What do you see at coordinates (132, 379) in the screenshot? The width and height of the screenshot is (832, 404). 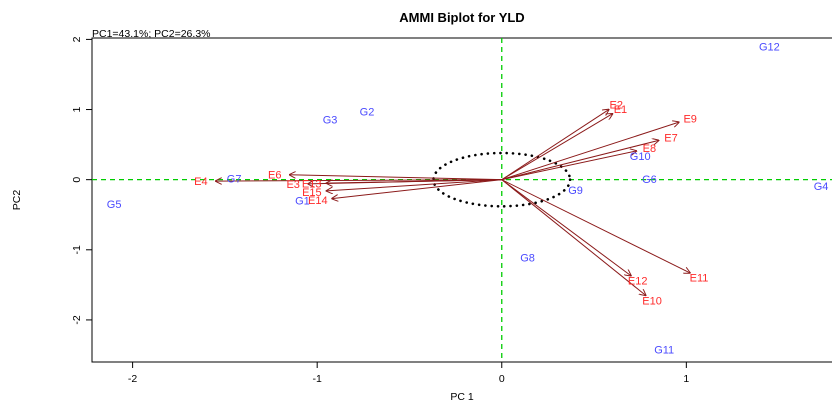 I see `x-tick-label: -2` at bounding box center [132, 379].